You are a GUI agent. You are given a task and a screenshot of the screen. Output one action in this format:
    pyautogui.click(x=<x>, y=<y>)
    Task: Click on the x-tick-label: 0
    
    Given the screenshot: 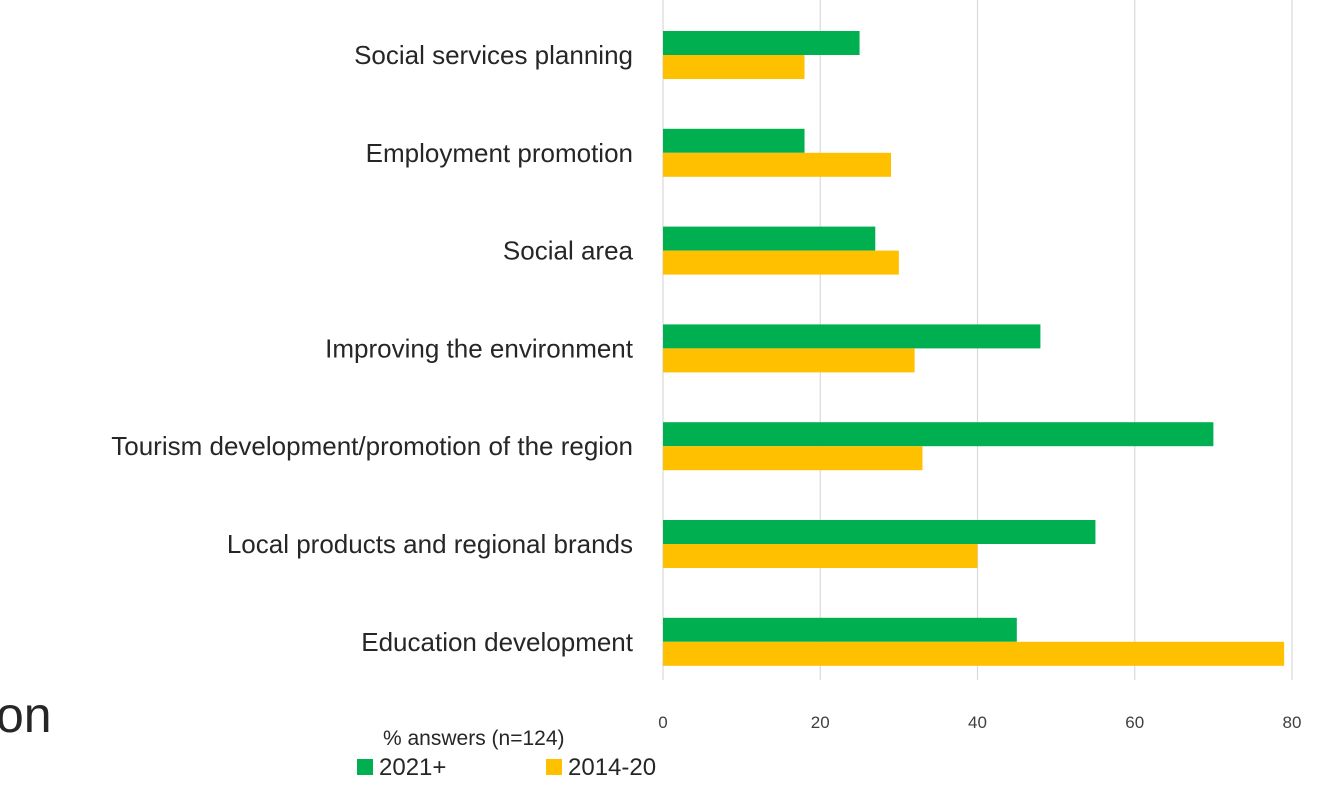 What is the action you would take?
    pyautogui.click(x=662, y=722)
    